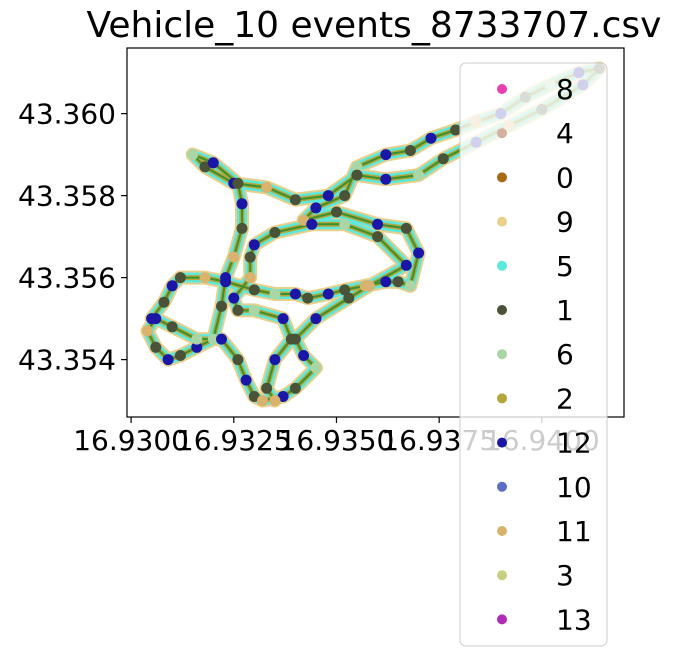 The width and height of the screenshot is (677, 657). I want to click on legend-label-9: 9, so click(565, 222).